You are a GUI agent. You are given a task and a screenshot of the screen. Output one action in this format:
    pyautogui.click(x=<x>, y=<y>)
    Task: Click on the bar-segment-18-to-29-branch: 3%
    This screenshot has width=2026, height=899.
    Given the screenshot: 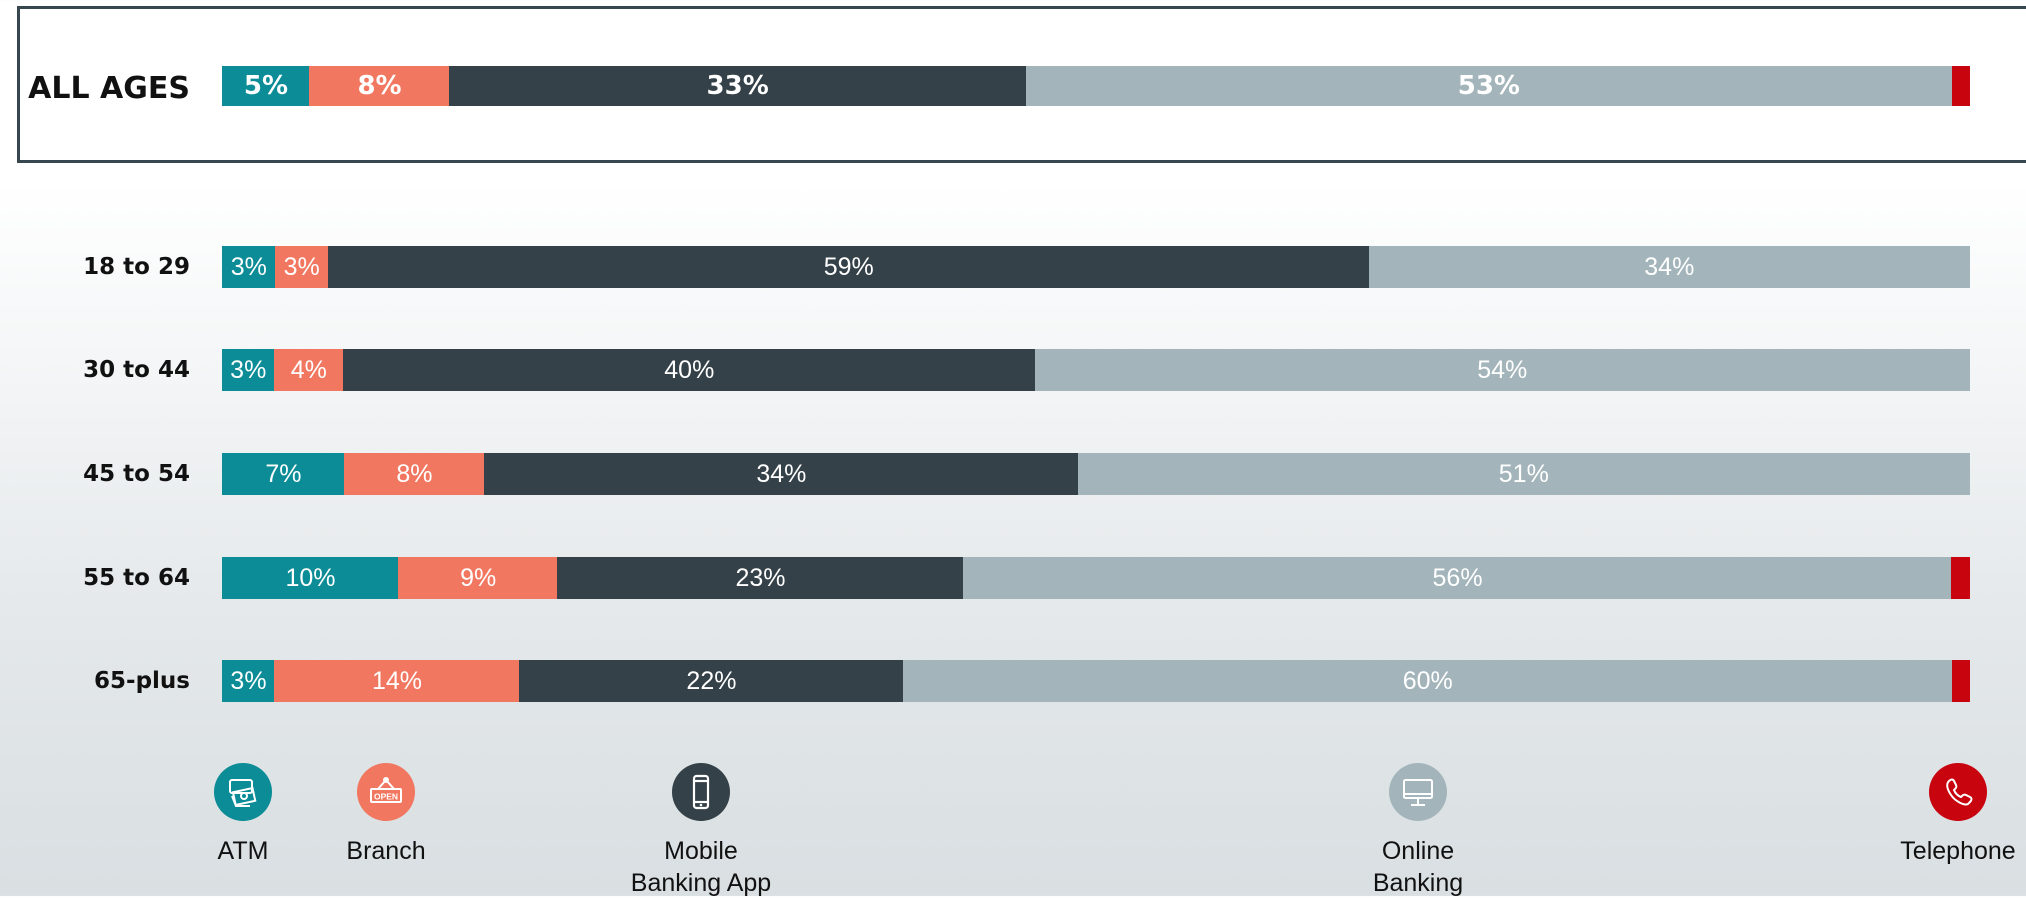 What is the action you would take?
    pyautogui.click(x=301, y=267)
    